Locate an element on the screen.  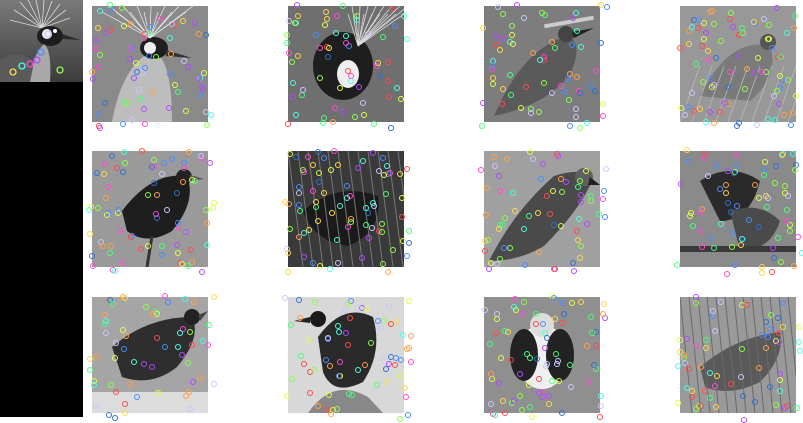
query-image is located at coordinates (41, 41).